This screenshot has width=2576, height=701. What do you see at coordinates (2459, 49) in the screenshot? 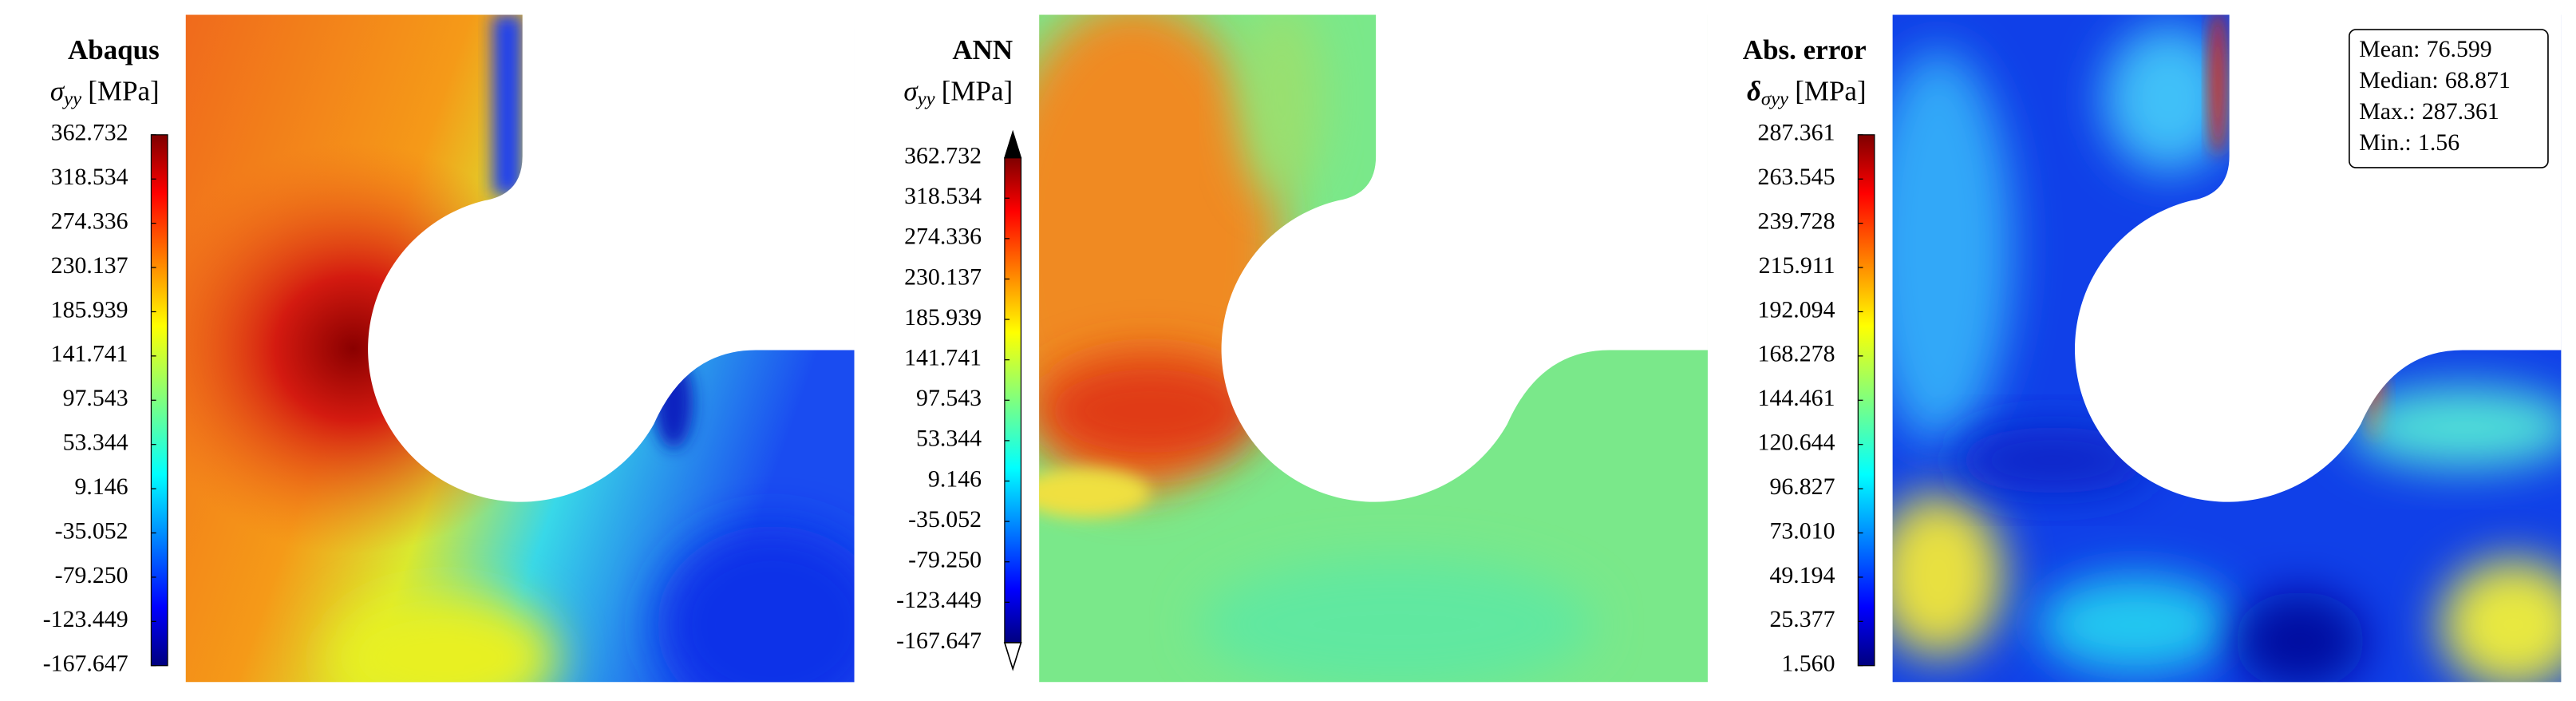
I see `stats-value: 76.599` at bounding box center [2459, 49].